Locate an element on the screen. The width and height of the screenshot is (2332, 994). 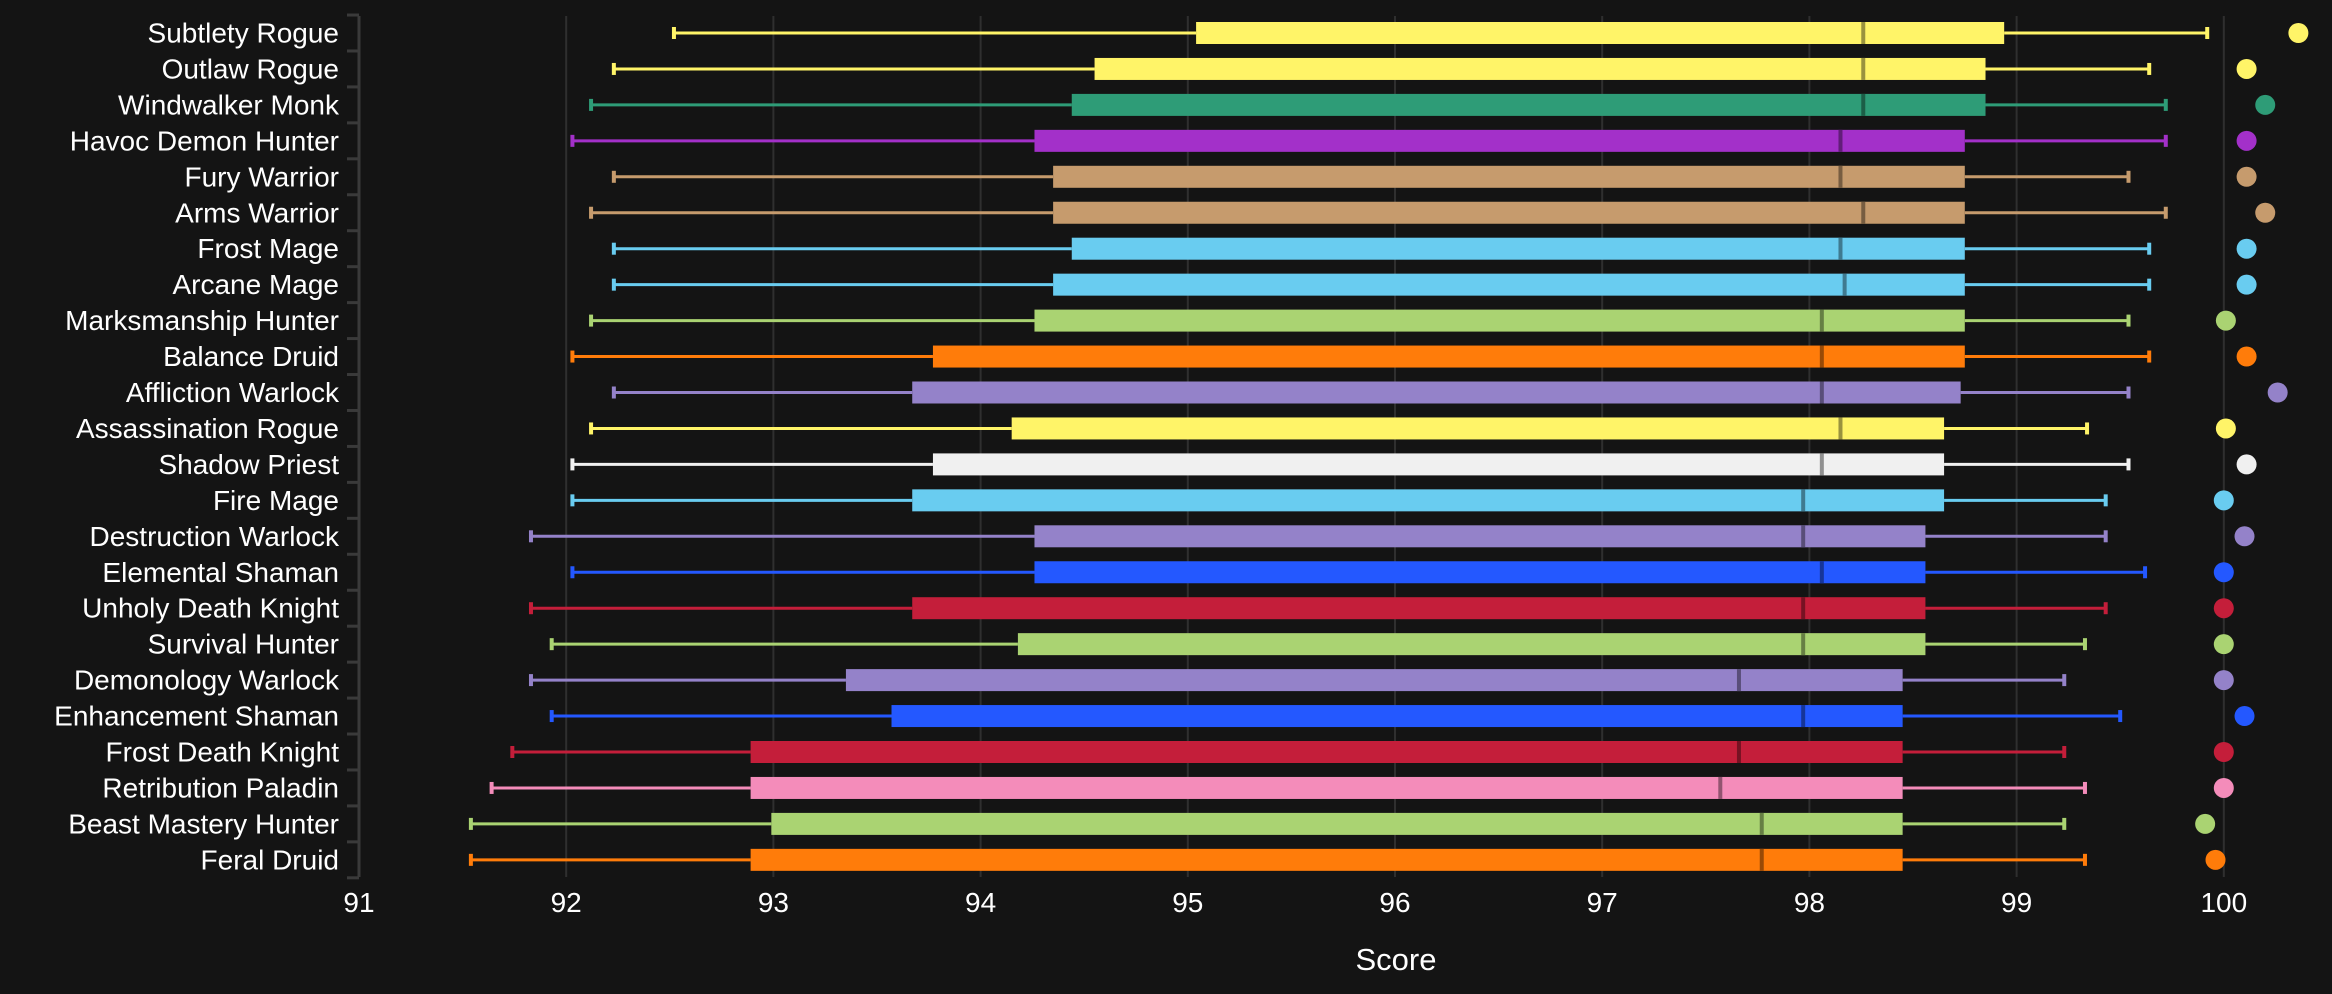
box-arcane-mage is located at coordinates (1434, 284).